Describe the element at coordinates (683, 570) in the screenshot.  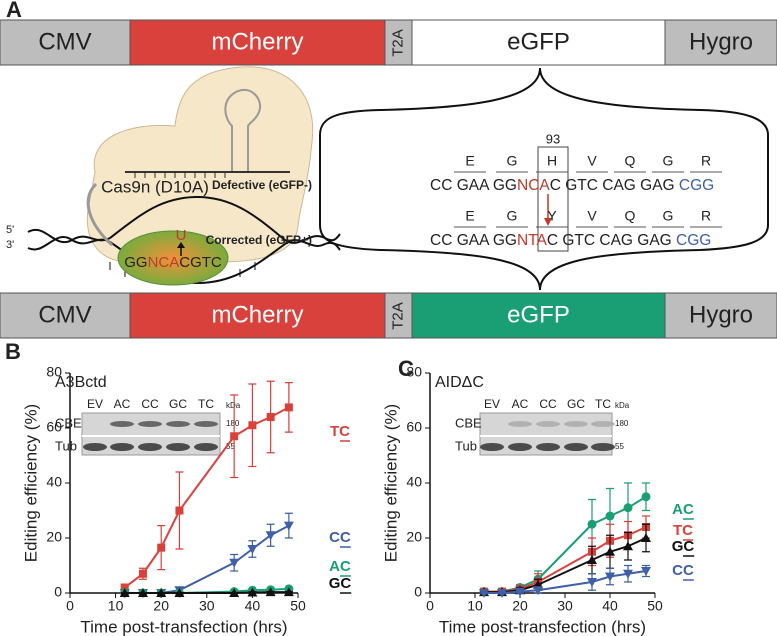
I see `series-label: CC` at that location.